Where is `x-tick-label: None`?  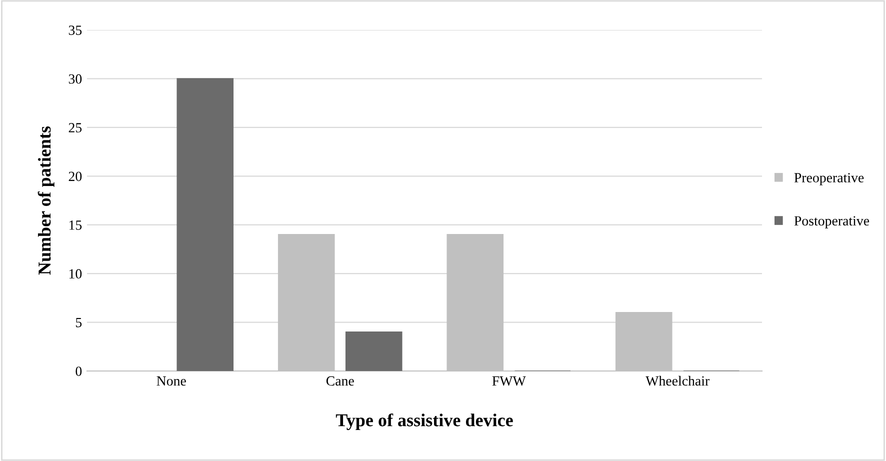 x-tick-label: None is located at coordinates (171, 381).